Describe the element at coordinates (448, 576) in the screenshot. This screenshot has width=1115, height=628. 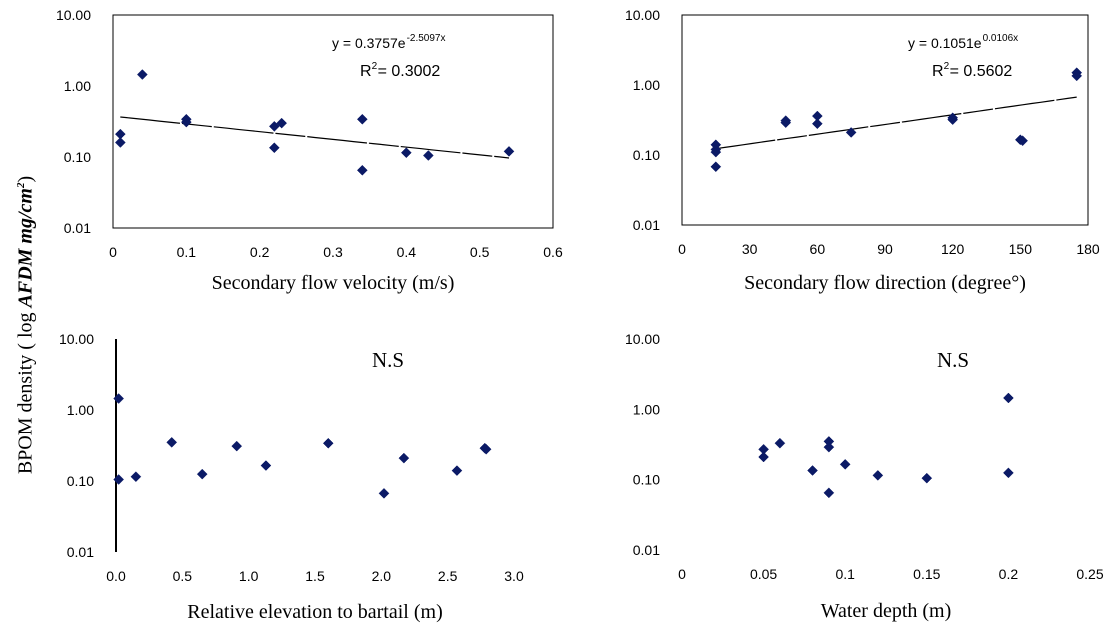
I see `x-tick-label: 2.5` at that location.